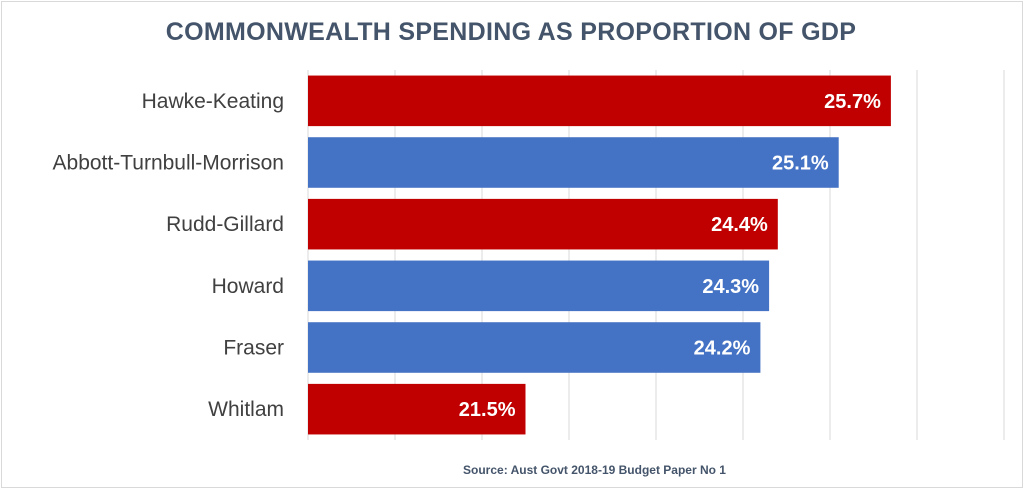 The image size is (1024, 489). What do you see at coordinates (248, 286) in the screenshot?
I see `category-label: Howard` at bounding box center [248, 286].